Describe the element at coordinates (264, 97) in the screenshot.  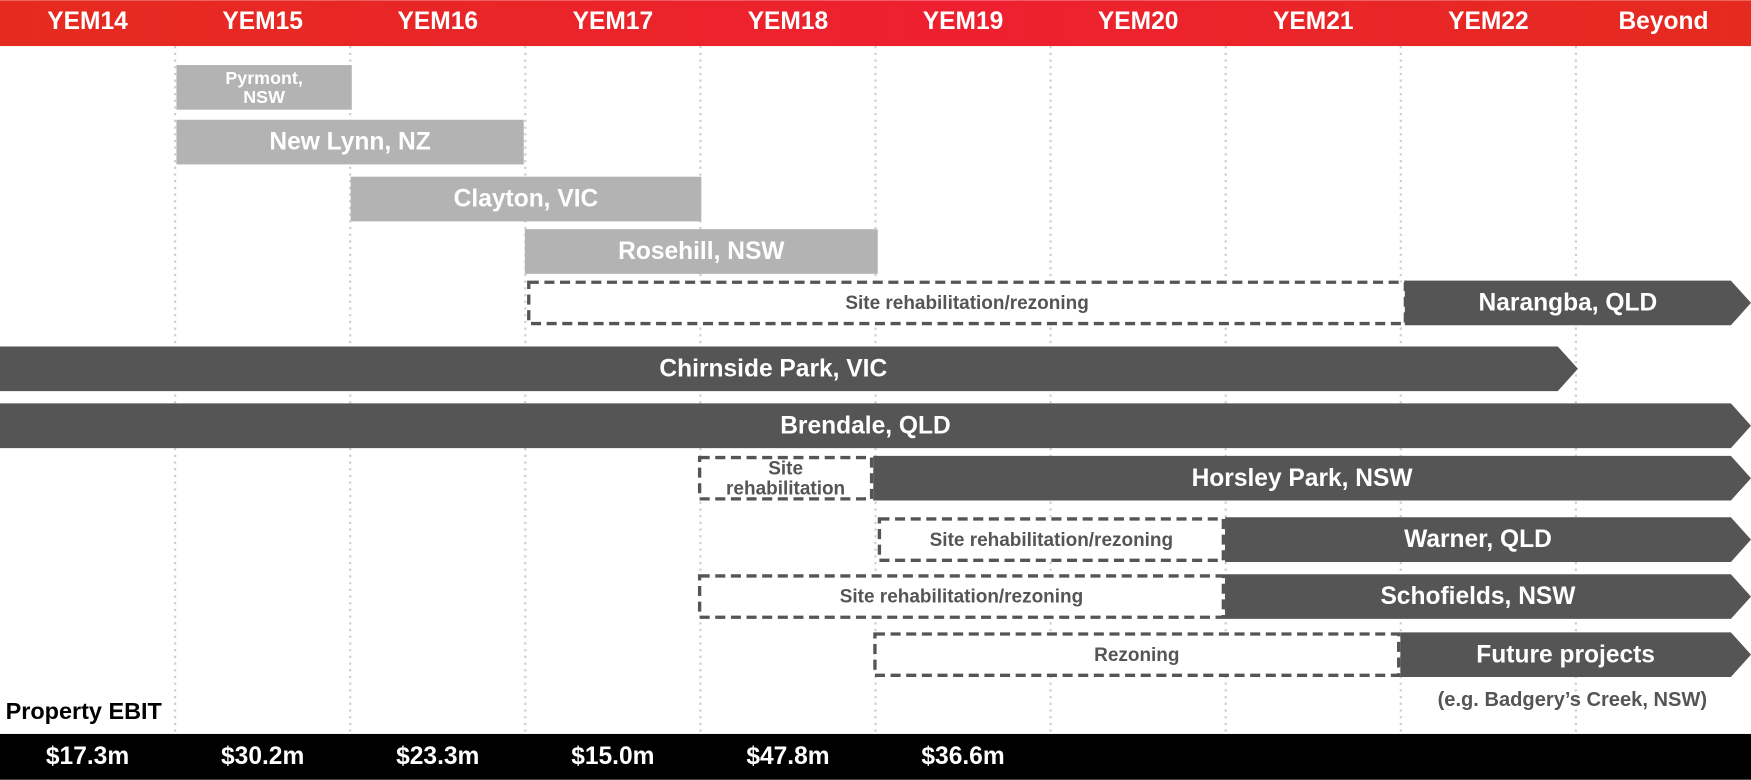
I see `project-label-line: NSW` at that location.